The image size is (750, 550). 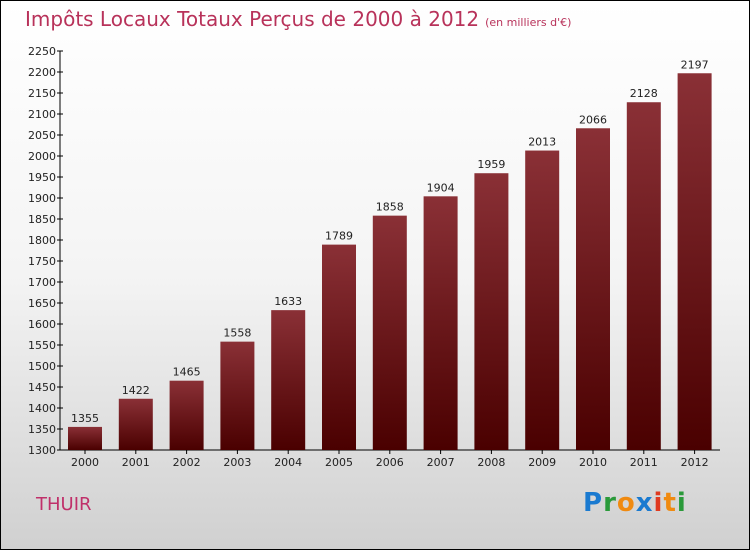 I want to click on data-label: 1789, so click(x=339, y=236).